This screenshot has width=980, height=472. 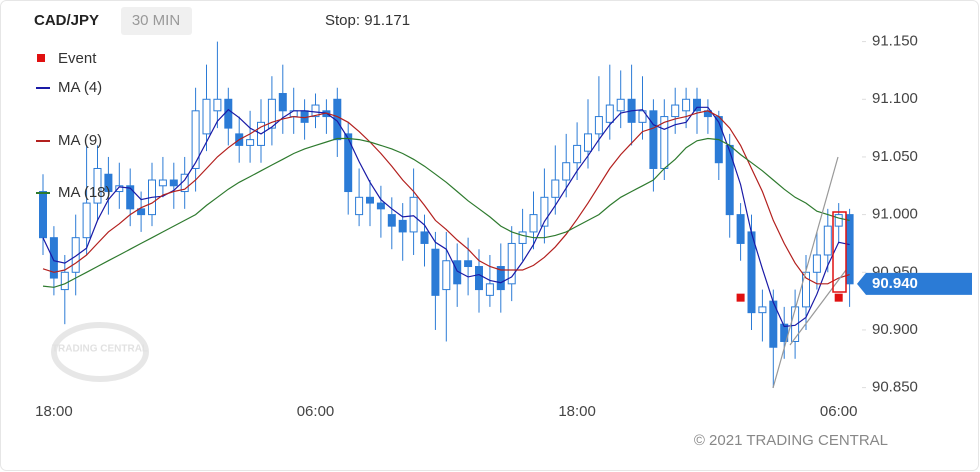 I want to click on price-tag, so click(x=914, y=283).